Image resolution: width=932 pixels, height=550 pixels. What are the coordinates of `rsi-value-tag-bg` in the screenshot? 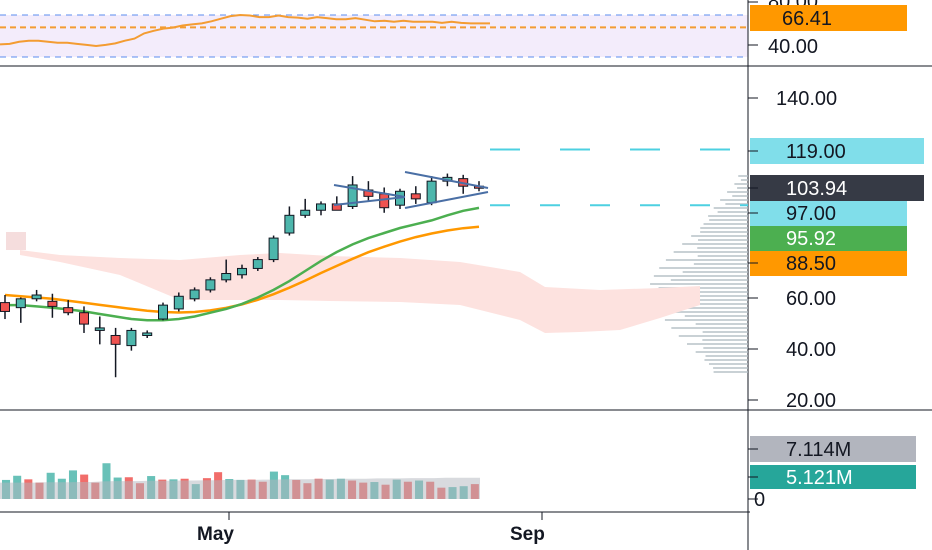 It's located at (828, 18).